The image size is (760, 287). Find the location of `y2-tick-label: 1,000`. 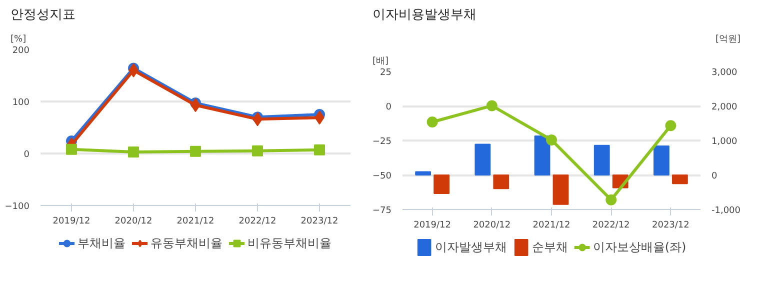

y2-tick-label: 1,000 is located at coordinates (725, 142).